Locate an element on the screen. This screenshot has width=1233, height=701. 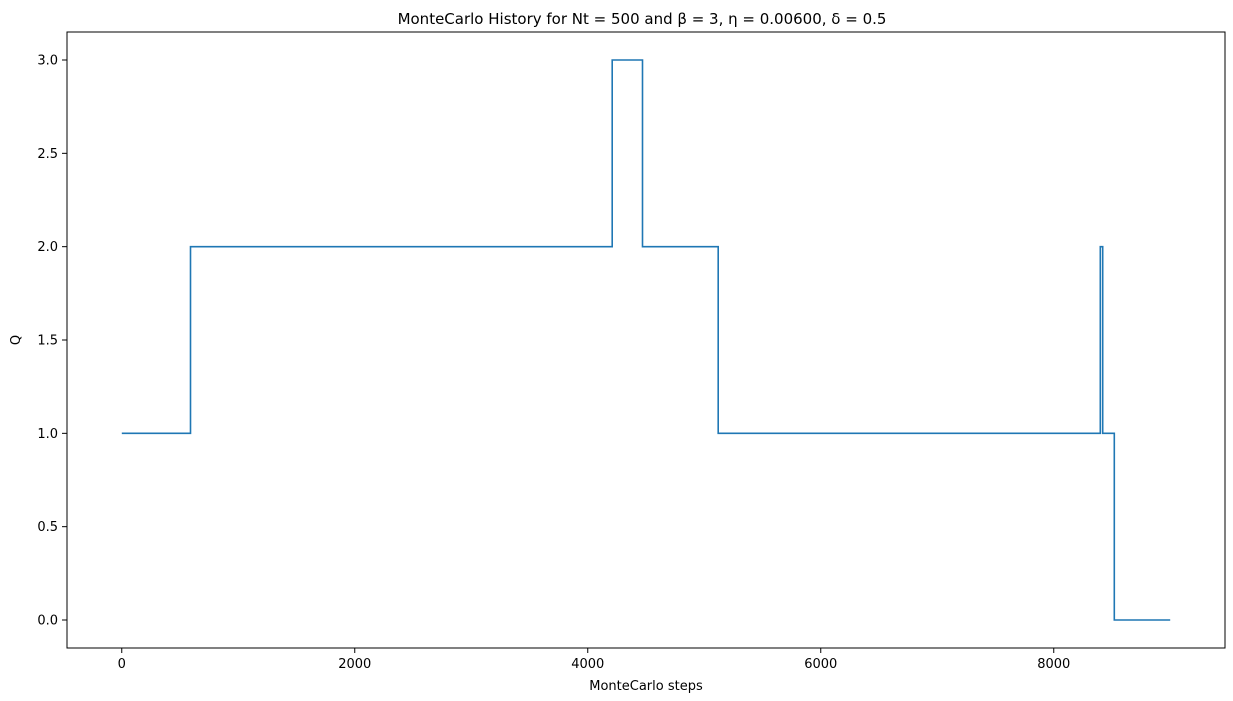
x-tick-label: 2000 is located at coordinates (354, 664).